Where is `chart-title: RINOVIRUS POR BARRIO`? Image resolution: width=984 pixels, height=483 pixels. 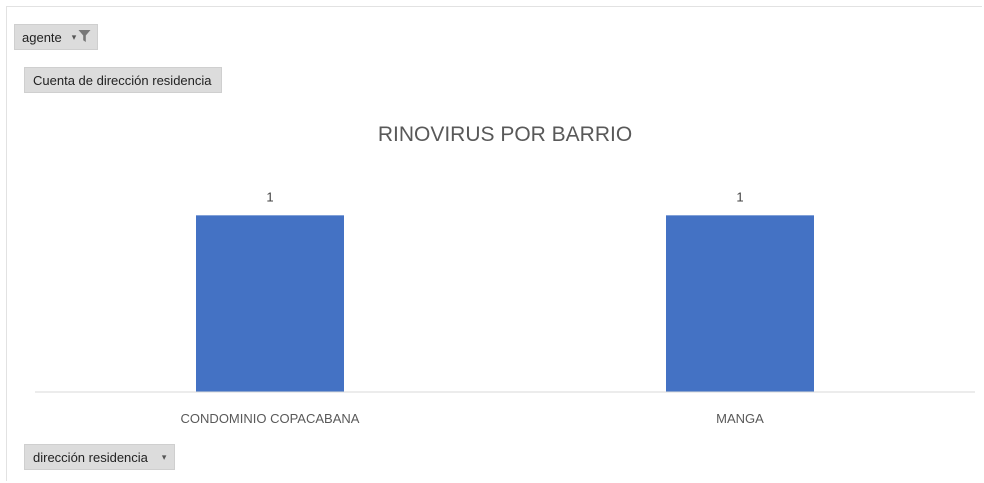
chart-title: RINOVIRUS POR BARRIO is located at coordinates (505, 134).